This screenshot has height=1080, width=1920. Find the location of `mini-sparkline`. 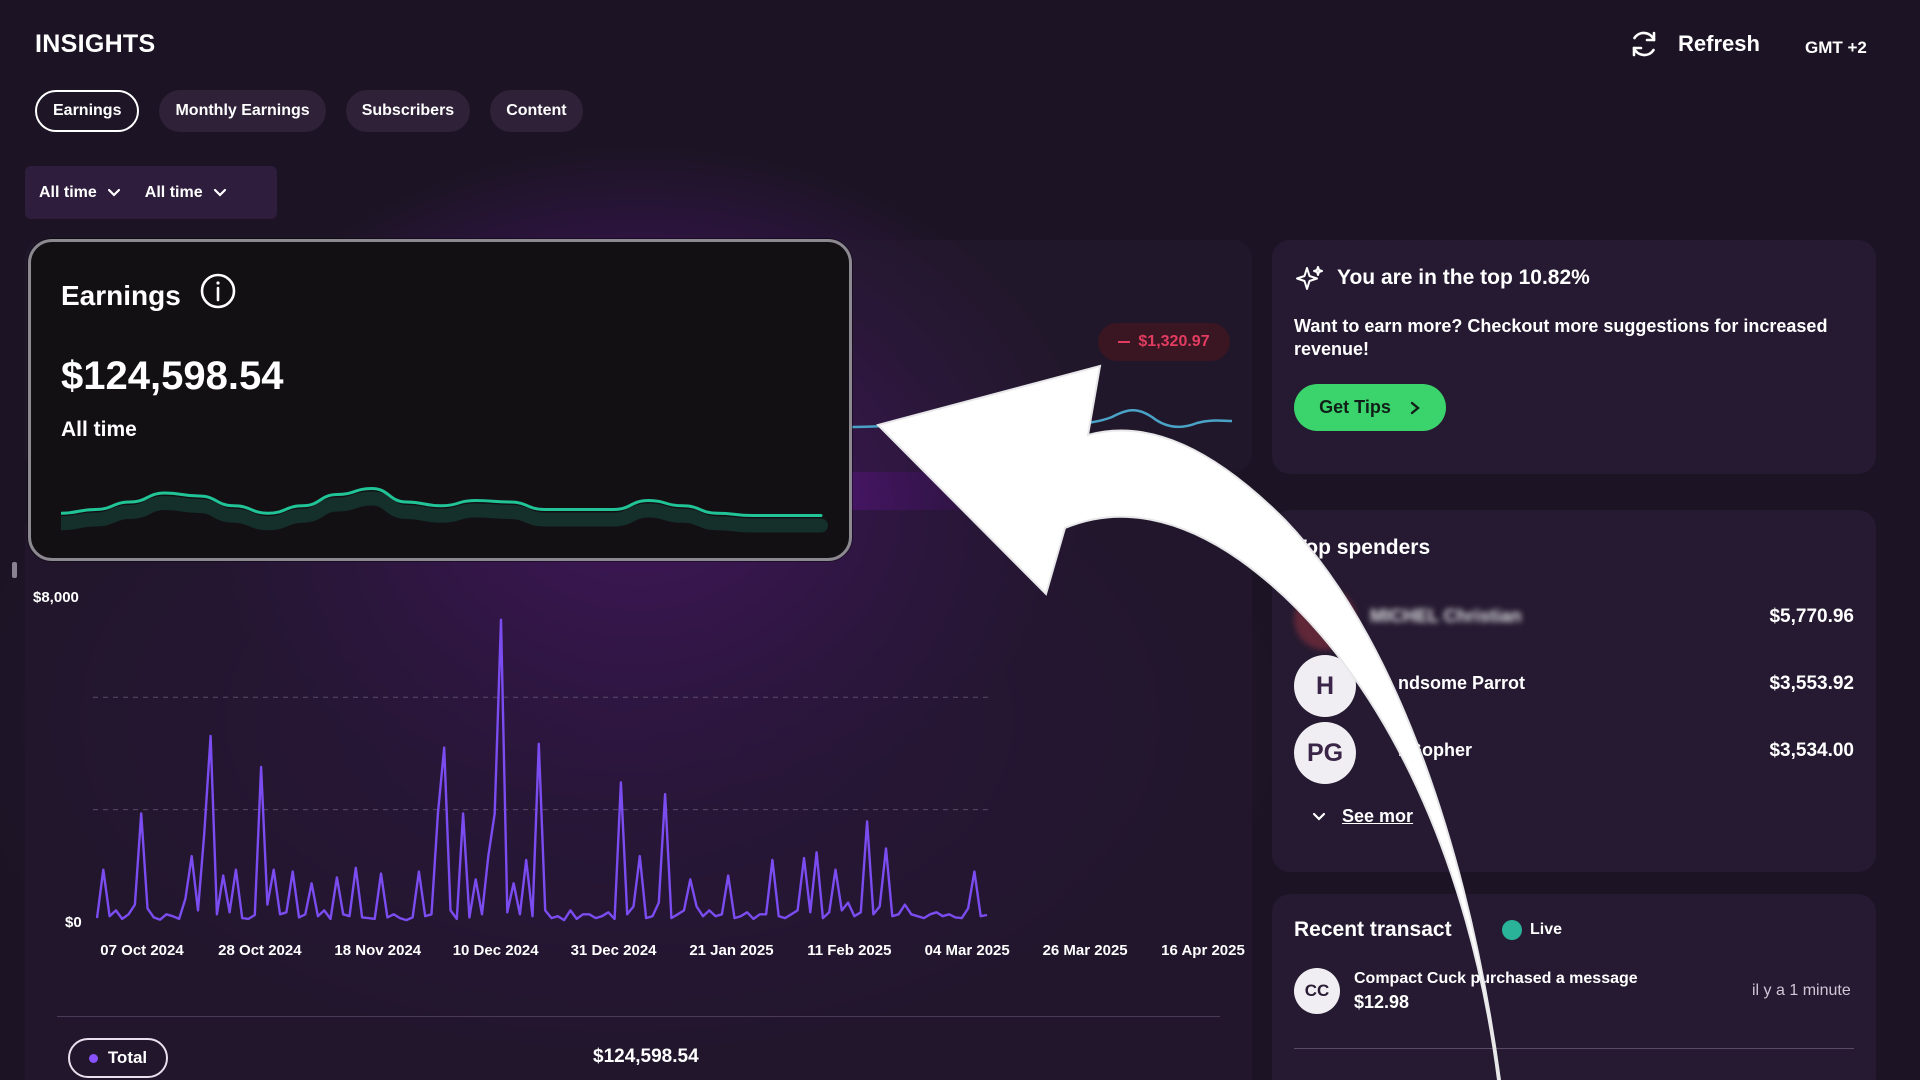

mini-sparkline is located at coordinates (1042, 419).